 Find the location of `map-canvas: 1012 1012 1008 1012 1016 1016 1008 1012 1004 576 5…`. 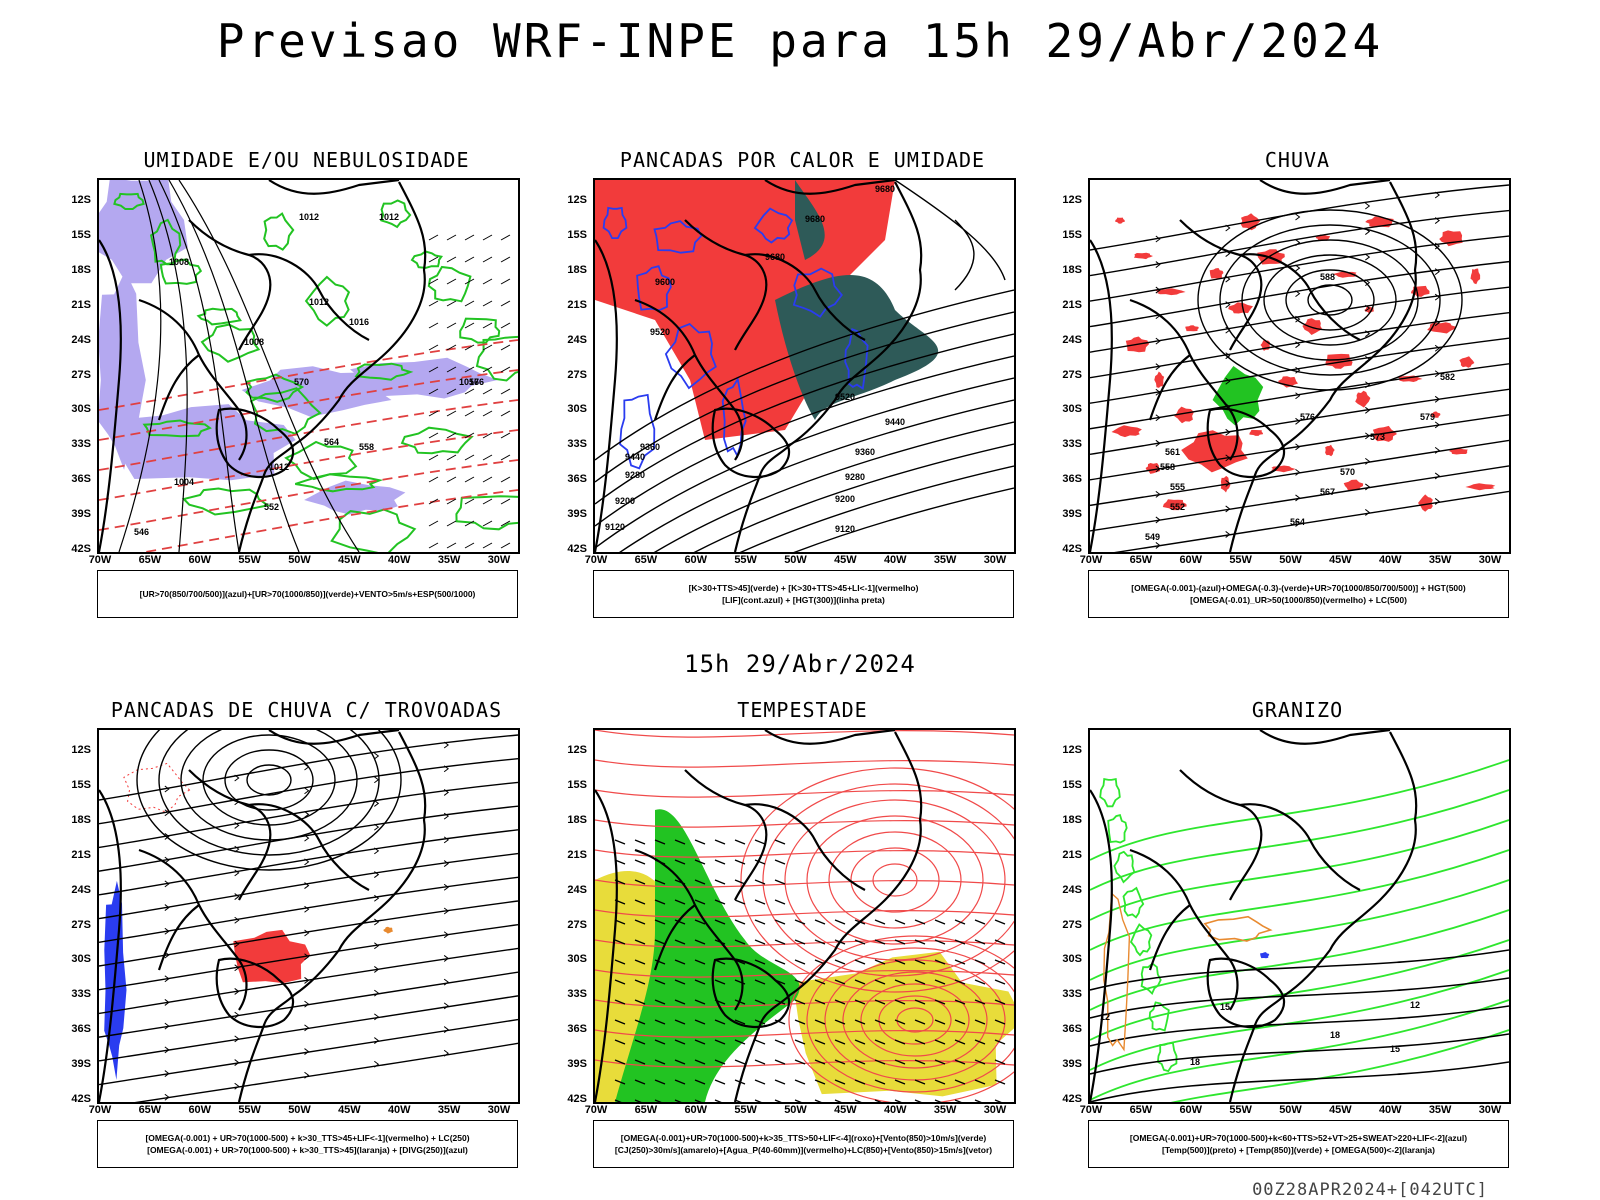

map-canvas: 1012 1012 1008 1012 1016 1016 1008 1012 1004 576 5… is located at coordinates (308, 366).